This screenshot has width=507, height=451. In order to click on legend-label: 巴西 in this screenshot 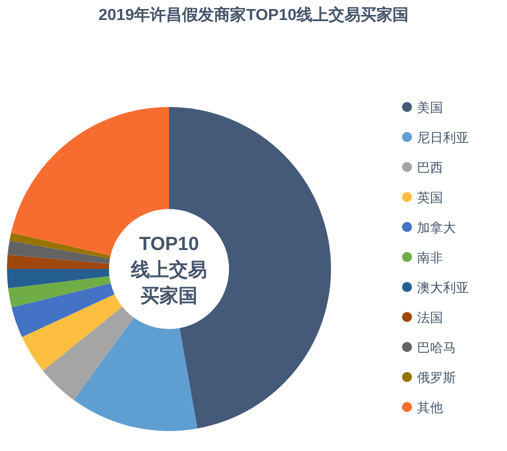, I will do `click(430, 167)`.